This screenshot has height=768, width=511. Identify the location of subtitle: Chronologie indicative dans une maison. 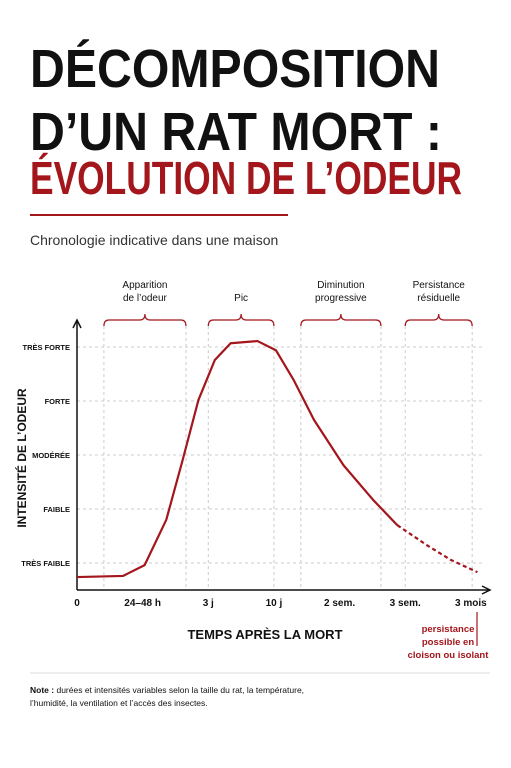
(154, 240).